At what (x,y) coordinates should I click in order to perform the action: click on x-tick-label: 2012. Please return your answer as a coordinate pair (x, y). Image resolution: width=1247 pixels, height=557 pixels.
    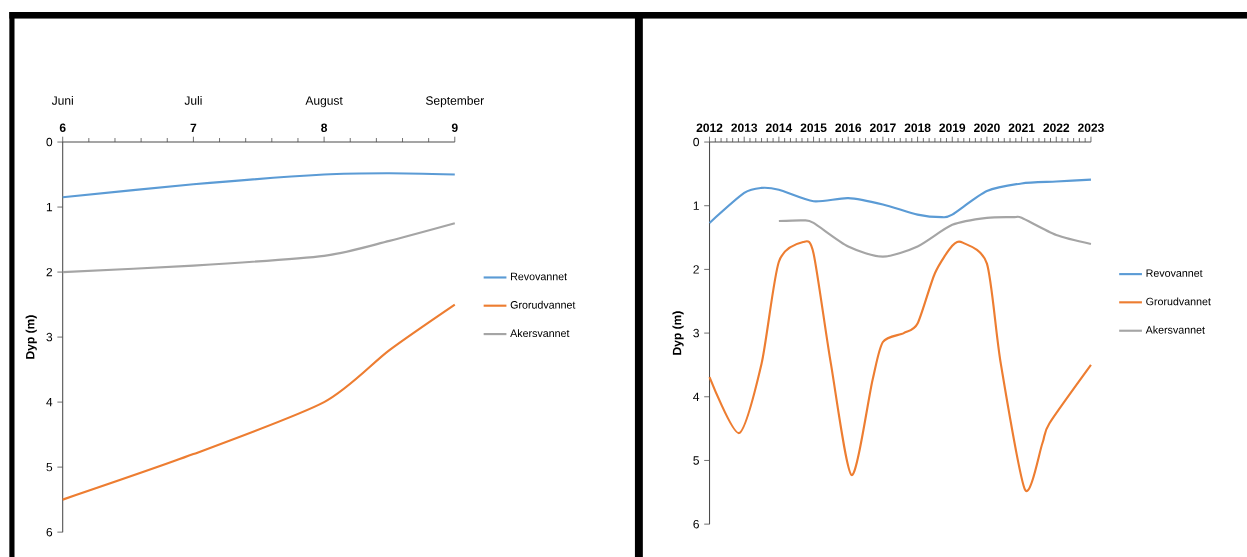
    Looking at the image, I should click on (709, 127).